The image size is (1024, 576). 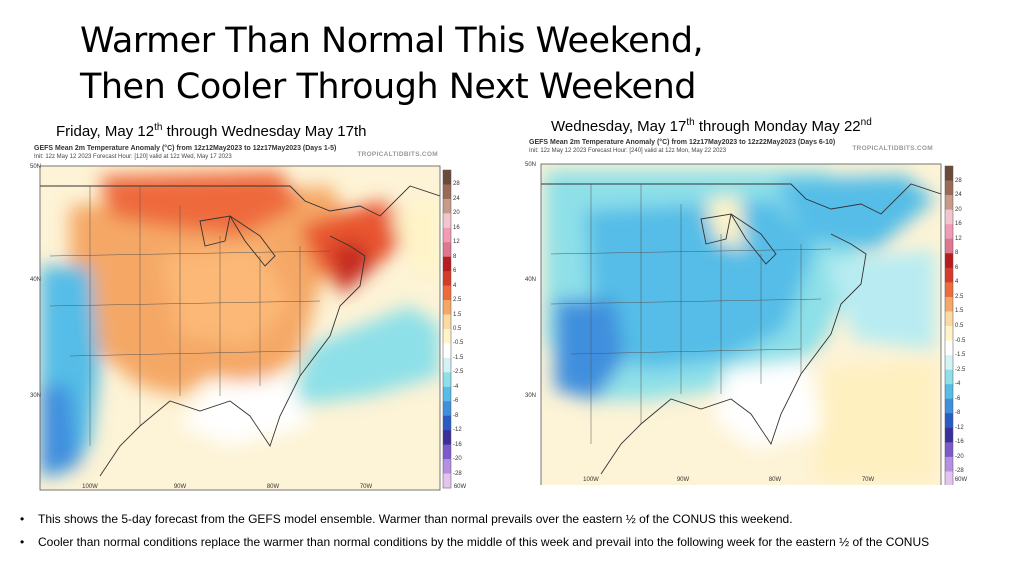 I want to click on right-subtitle-sup: th, so click(x=690, y=122).